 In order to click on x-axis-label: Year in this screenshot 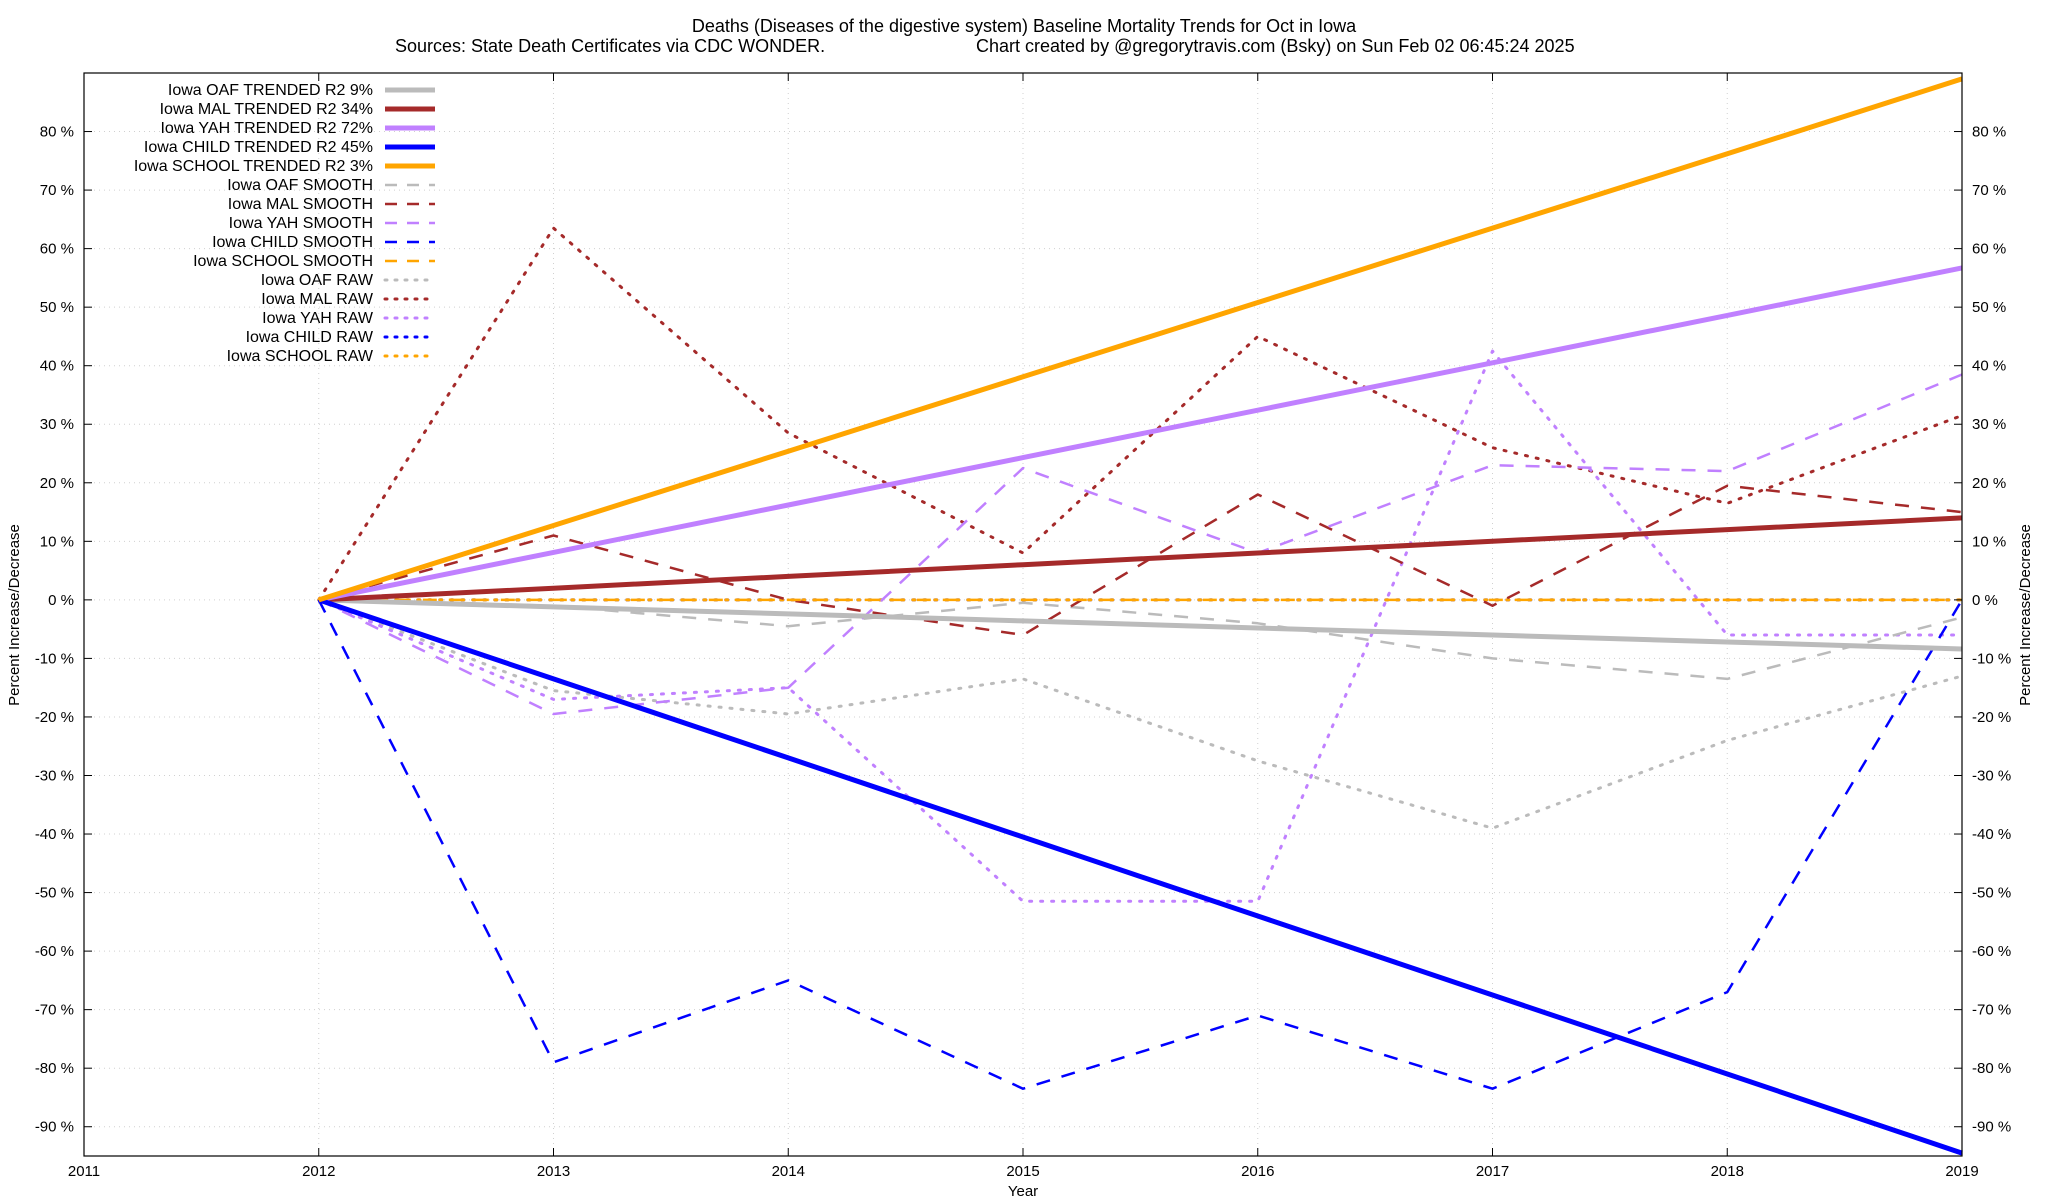, I will do `click(1023, 1191)`.